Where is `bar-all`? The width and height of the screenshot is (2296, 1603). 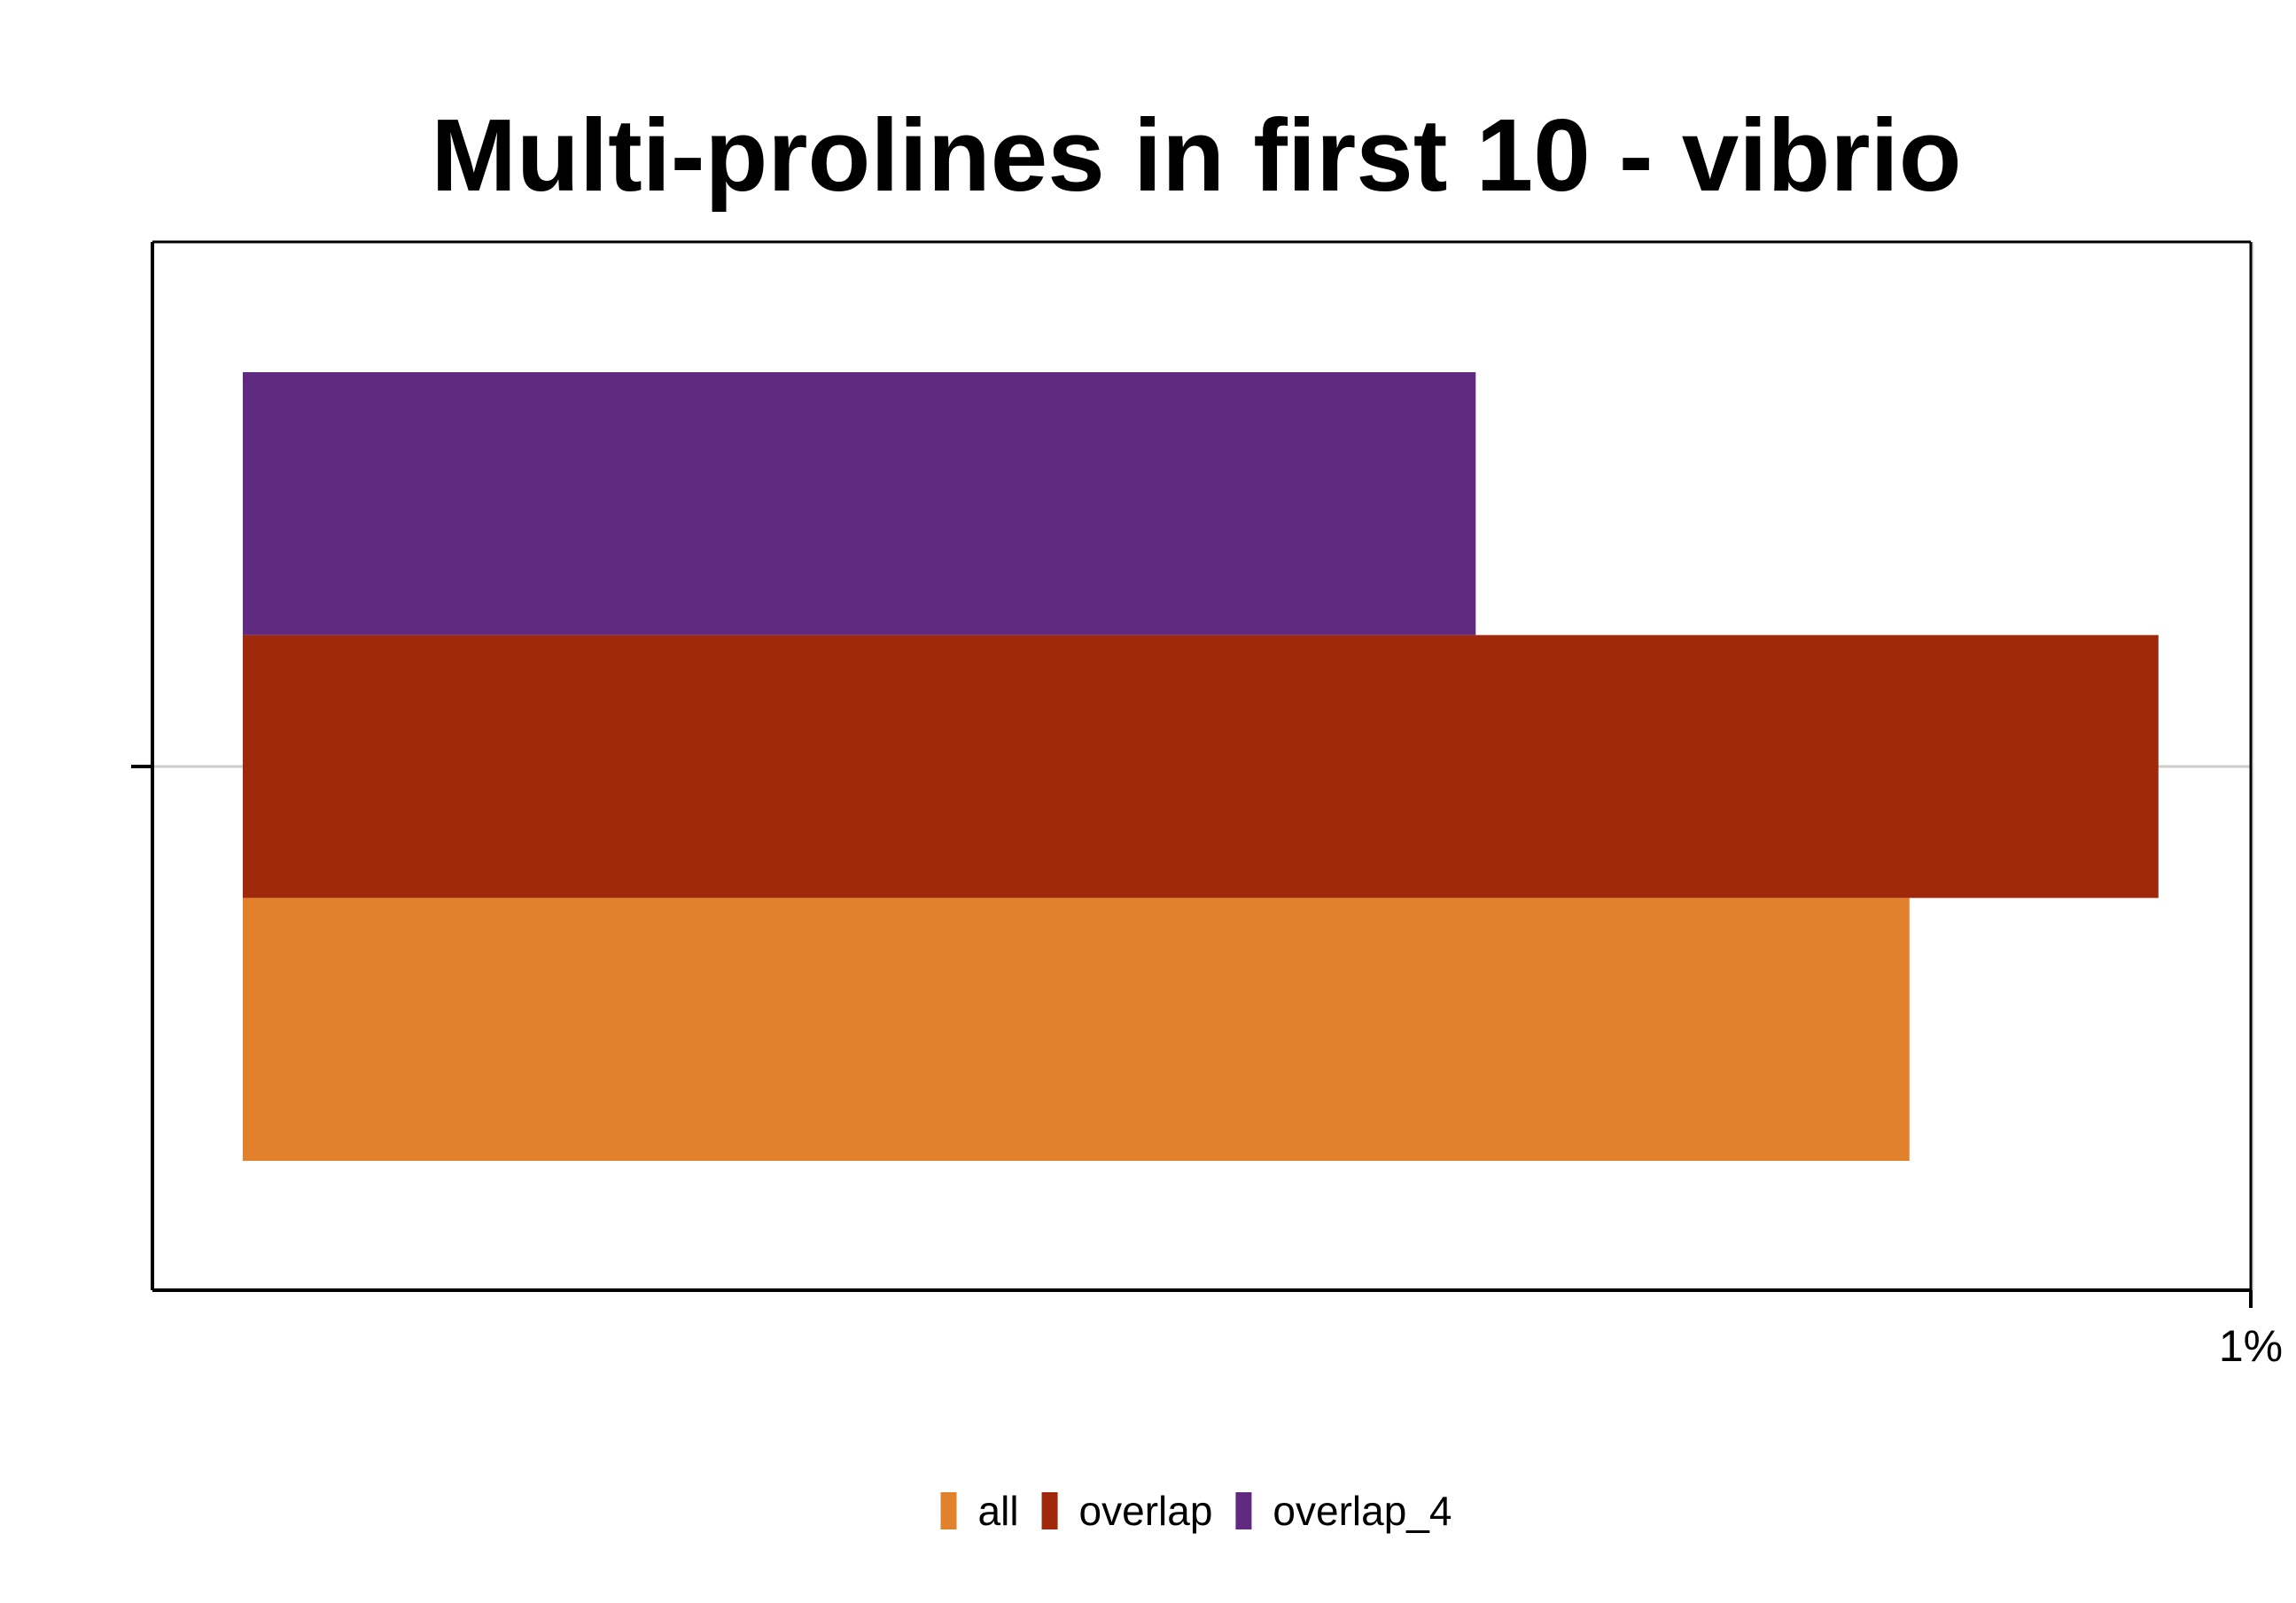
bar-all is located at coordinates (1076, 1029).